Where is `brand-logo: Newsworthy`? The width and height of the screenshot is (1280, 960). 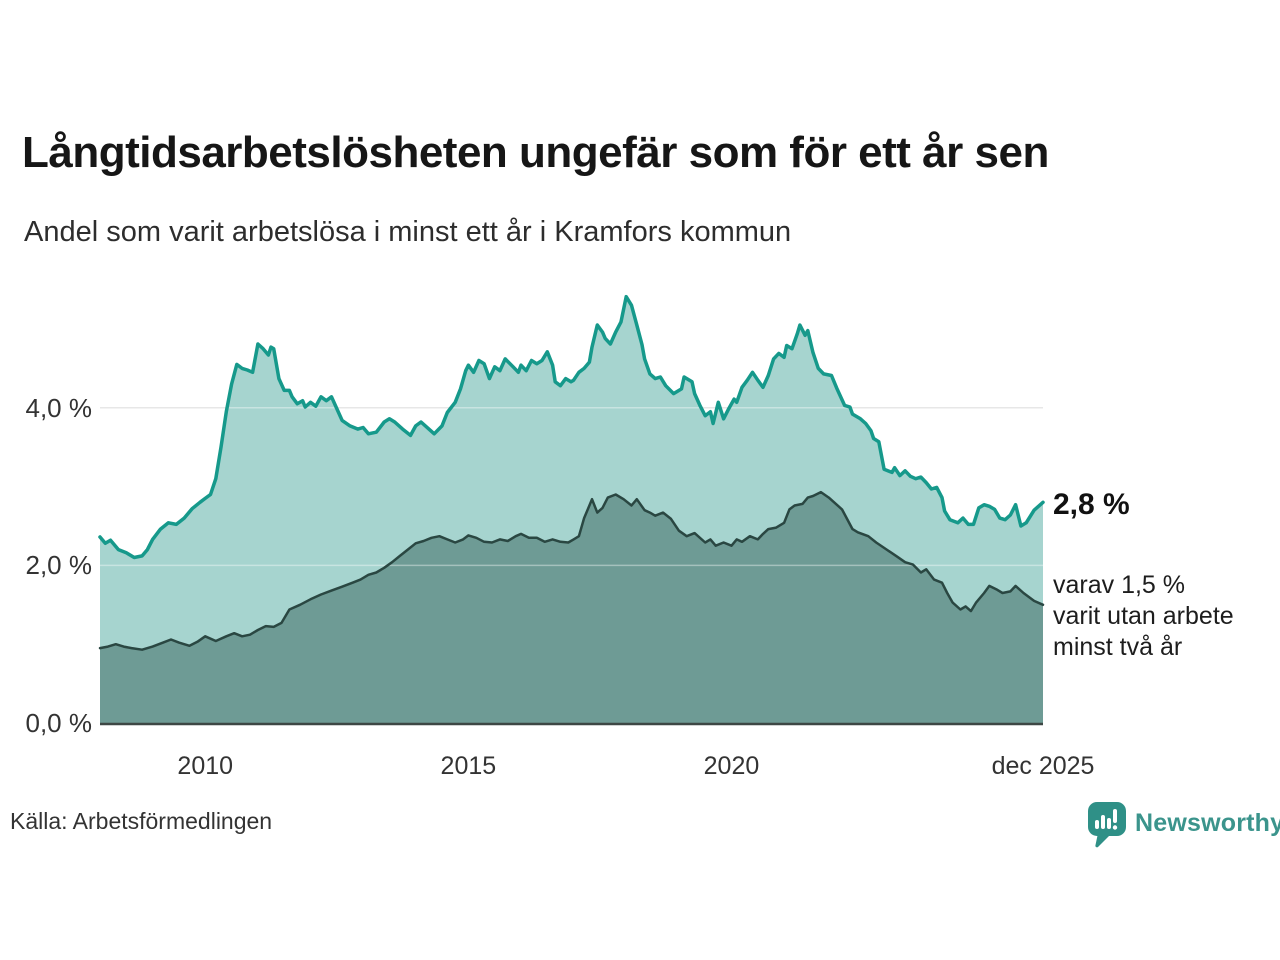
brand-logo: Newsworthy is located at coordinates (1184, 826).